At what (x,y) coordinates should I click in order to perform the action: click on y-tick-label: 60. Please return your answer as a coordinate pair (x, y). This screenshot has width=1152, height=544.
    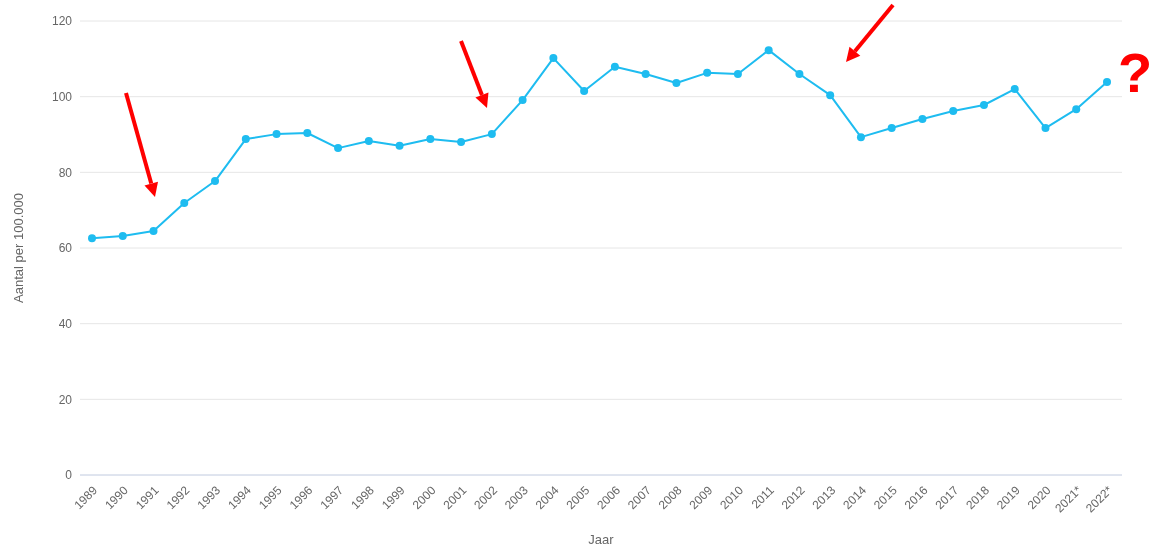
    Looking at the image, I should click on (65, 248).